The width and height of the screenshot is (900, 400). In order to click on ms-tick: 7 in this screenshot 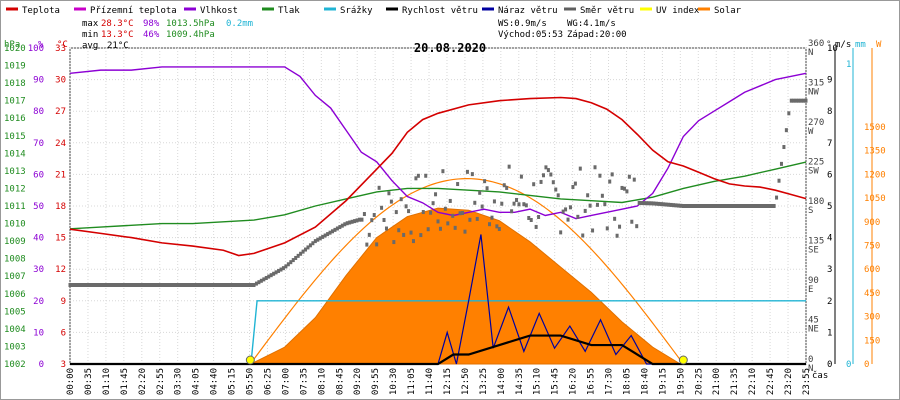, I will do `click(829, 144)`.